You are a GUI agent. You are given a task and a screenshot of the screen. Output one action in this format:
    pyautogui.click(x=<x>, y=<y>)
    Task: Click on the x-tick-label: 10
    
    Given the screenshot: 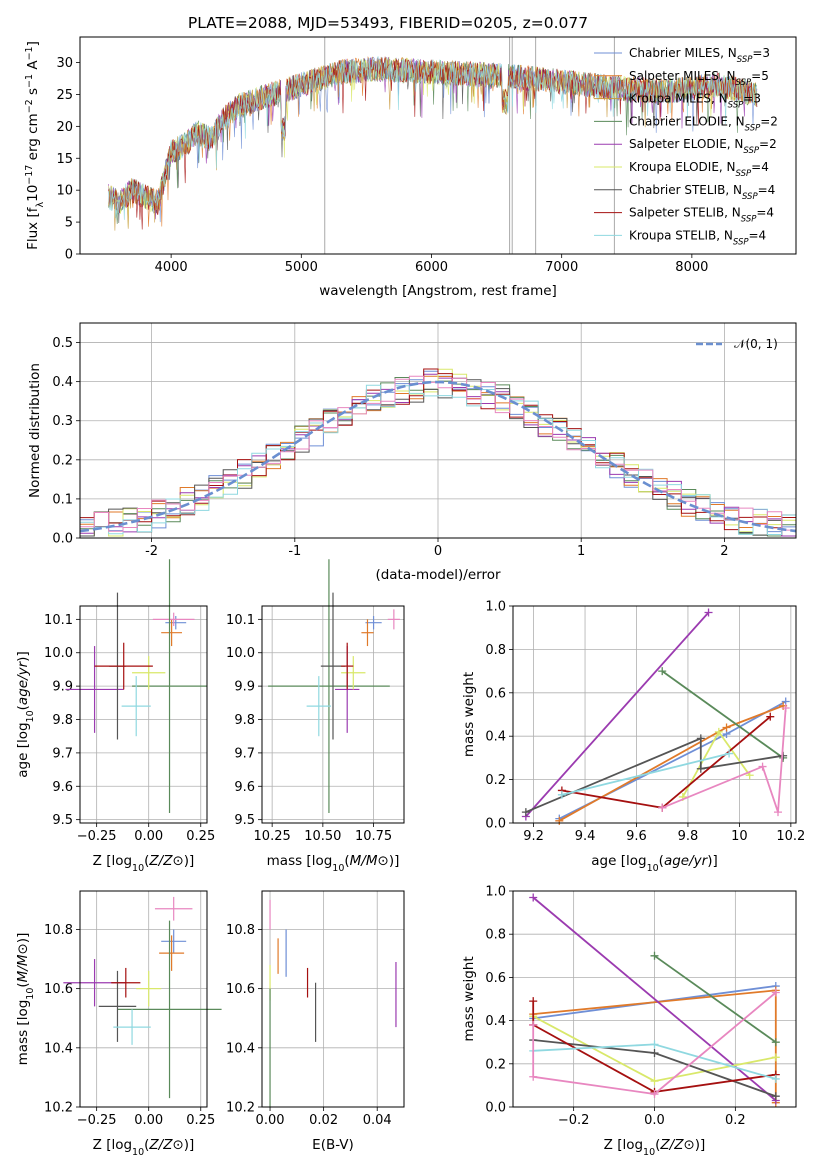 What is the action you would take?
    pyautogui.click(x=739, y=836)
    